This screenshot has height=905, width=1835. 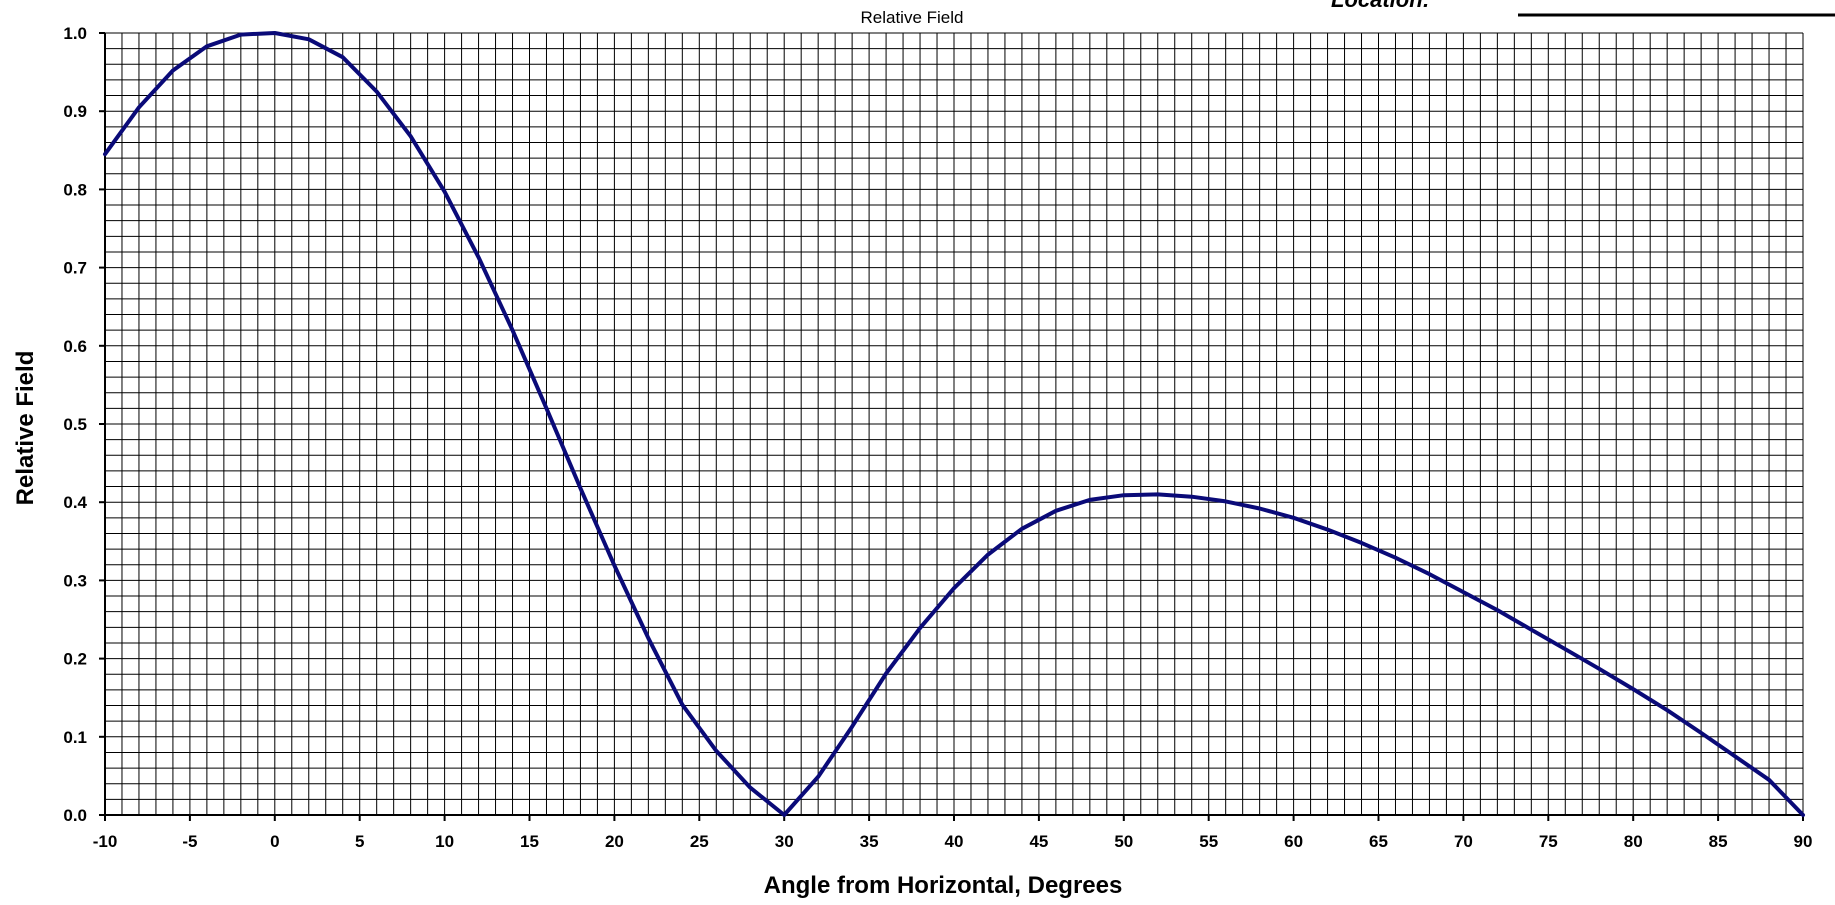 What do you see at coordinates (75, 424) in the screenshot?
I see `y-tick-label: 0.5` at bounding box center [75, 424].